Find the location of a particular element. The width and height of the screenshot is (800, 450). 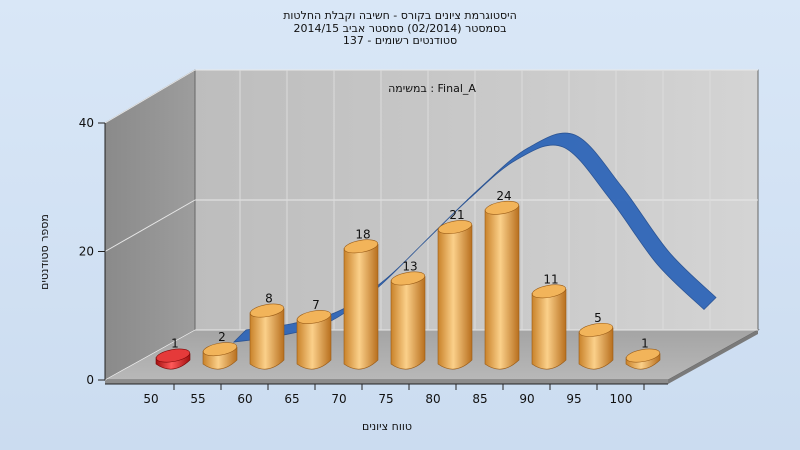

x-axis: 50 55 60 65 70 75 80 85 90 95 100 is located at coordinates (386, 394).